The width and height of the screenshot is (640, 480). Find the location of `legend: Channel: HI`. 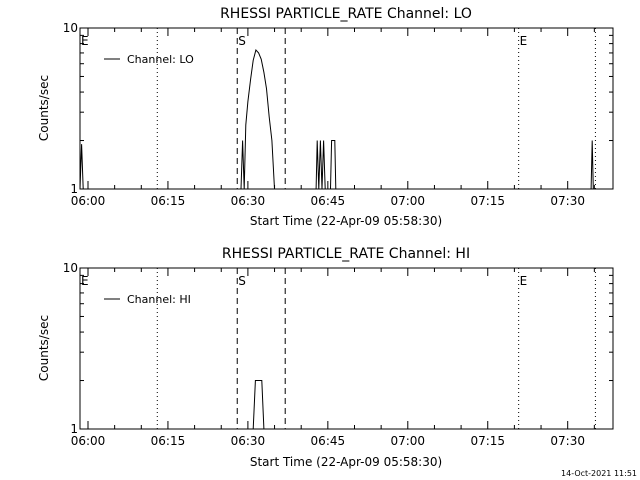

legend: Channel: HI is located at coordinates (147, 299).